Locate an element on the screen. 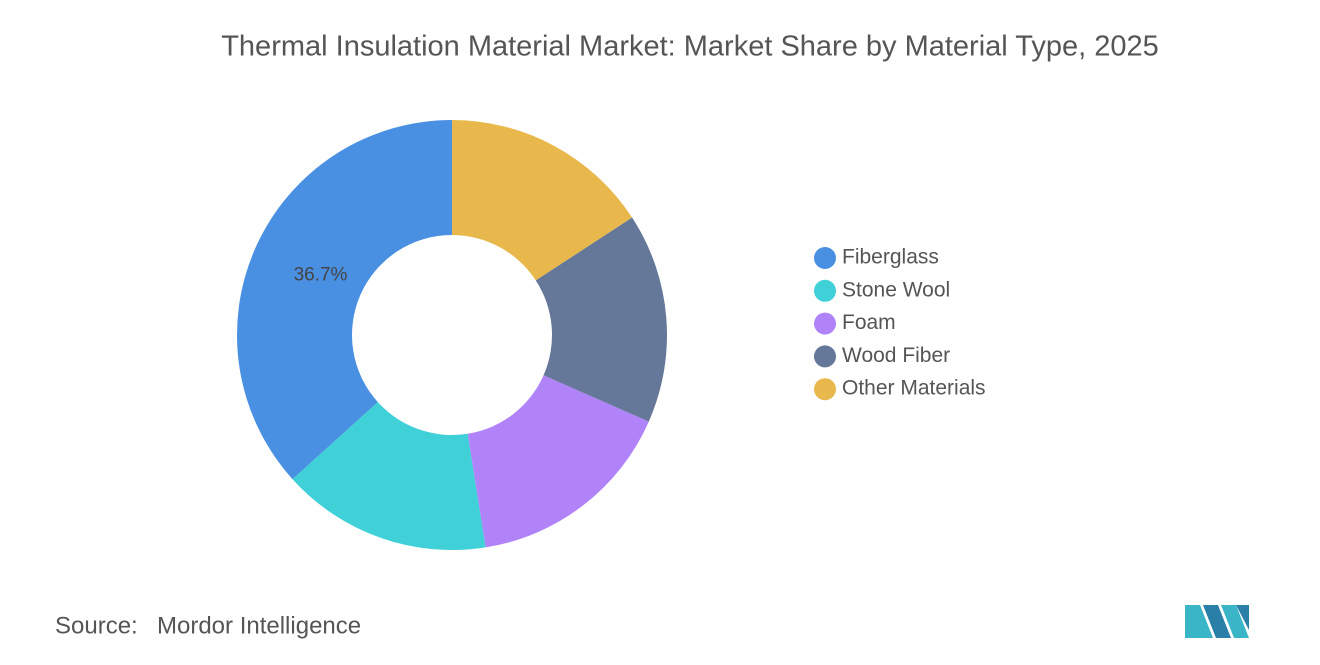 The width and height of the screenshot is (1320, 665). source-label: Source: is located at coordinates (96, 625).